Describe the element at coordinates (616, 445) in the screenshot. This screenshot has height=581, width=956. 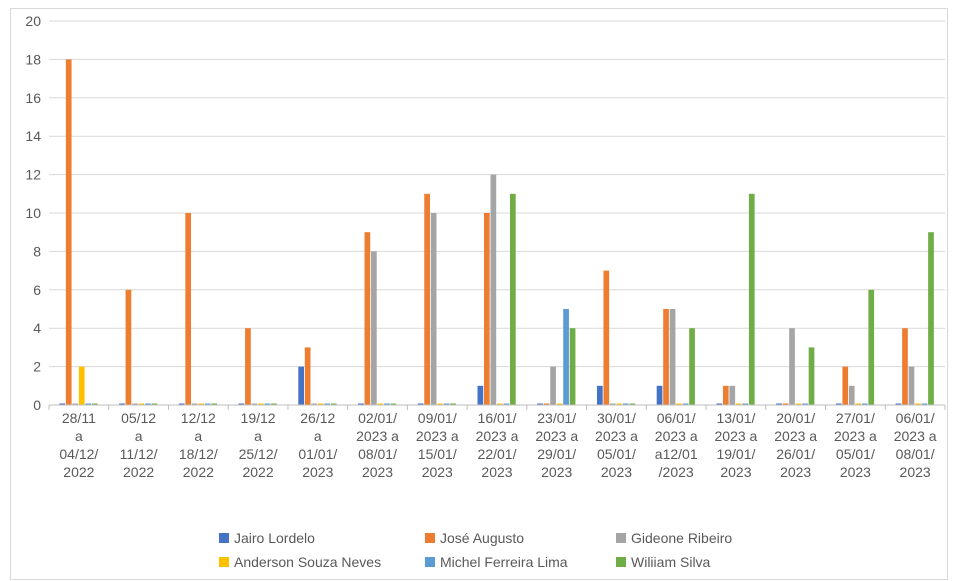
I see `x-tick-label: 30/01/2023 a 05/01/2023` at that location.